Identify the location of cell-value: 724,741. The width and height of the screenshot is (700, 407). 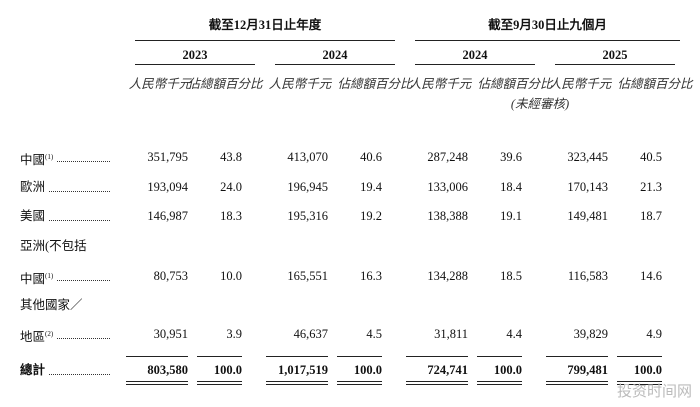
(447, 370).